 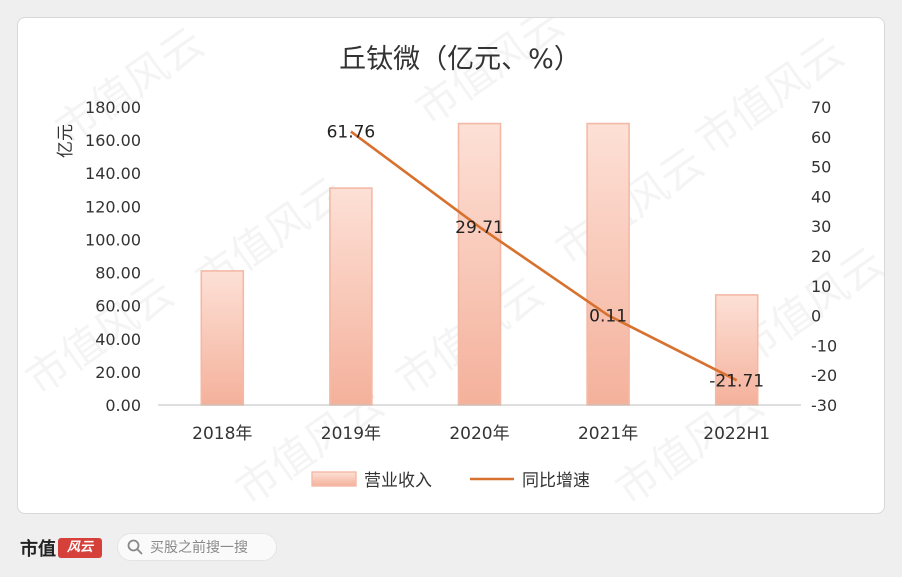 What do you see at coordinates (824, 375) in the screenshot?
I see `y2-tick-label: -20` at bounding box center [824, 375].